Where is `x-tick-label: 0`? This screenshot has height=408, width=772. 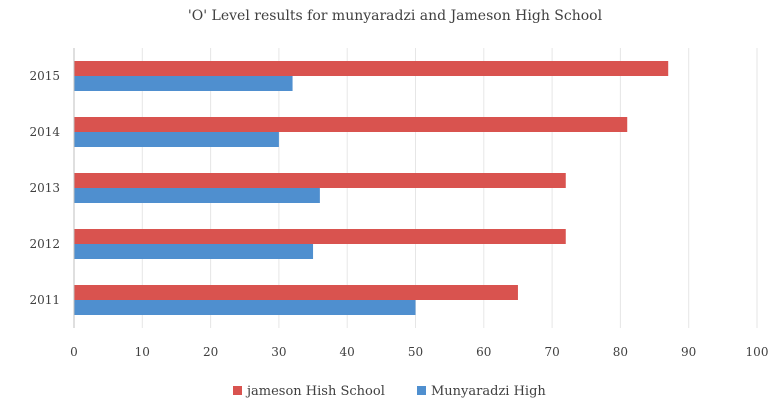 x-tick-label: 0 is located at coordinates (74, 352).